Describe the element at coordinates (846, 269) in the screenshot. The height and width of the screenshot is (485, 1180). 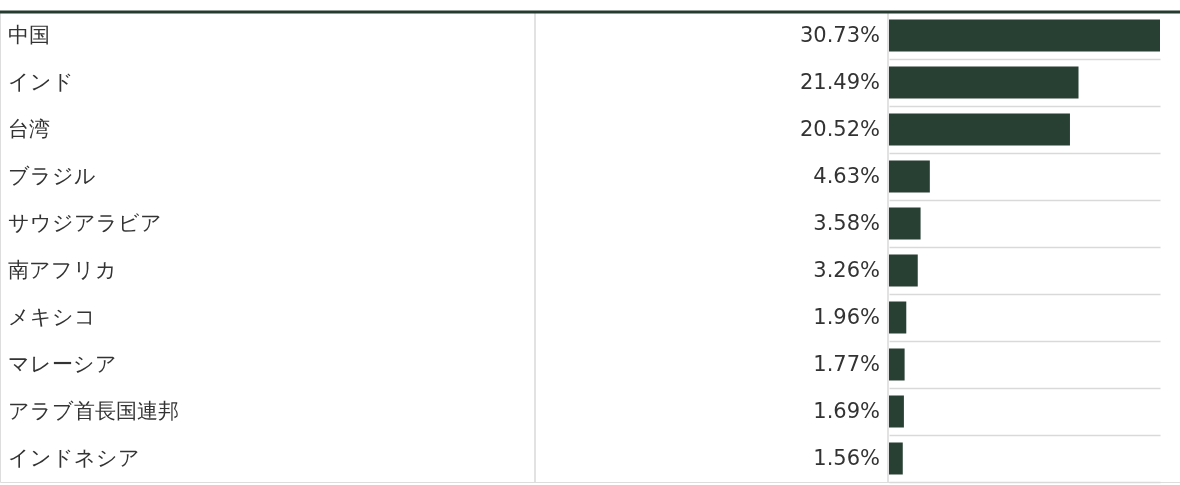
I see `data-label: 3.26%` at that location.